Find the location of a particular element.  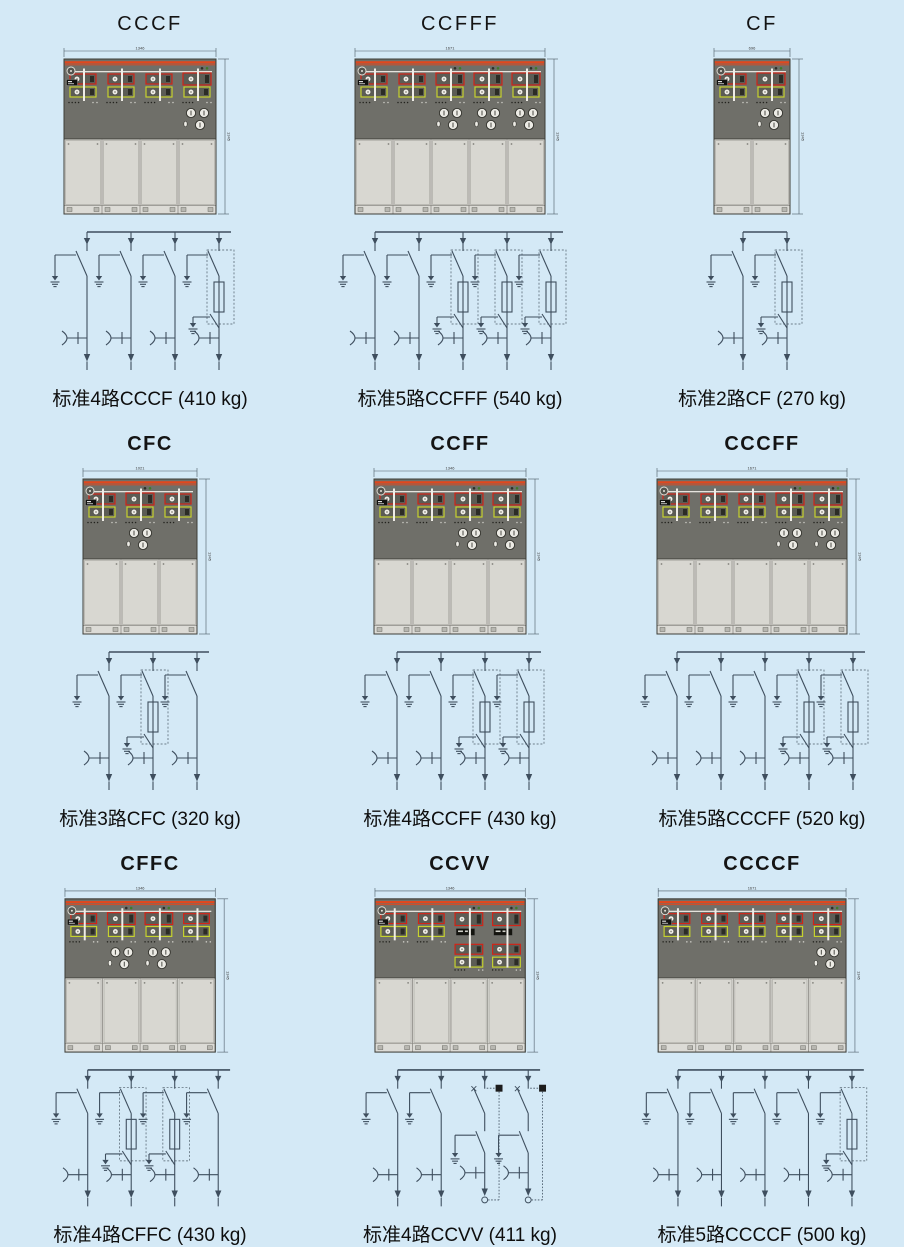

unit-cell: CCCF 1346 1345 标准4路CCCF (410 kg) is located at coordinates (150, 210).